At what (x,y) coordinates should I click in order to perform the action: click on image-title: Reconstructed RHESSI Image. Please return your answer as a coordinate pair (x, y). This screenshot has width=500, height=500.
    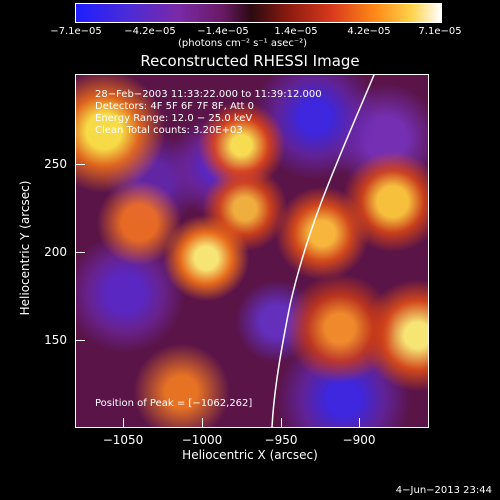
    Looking at the image, I should click on (250, 61).